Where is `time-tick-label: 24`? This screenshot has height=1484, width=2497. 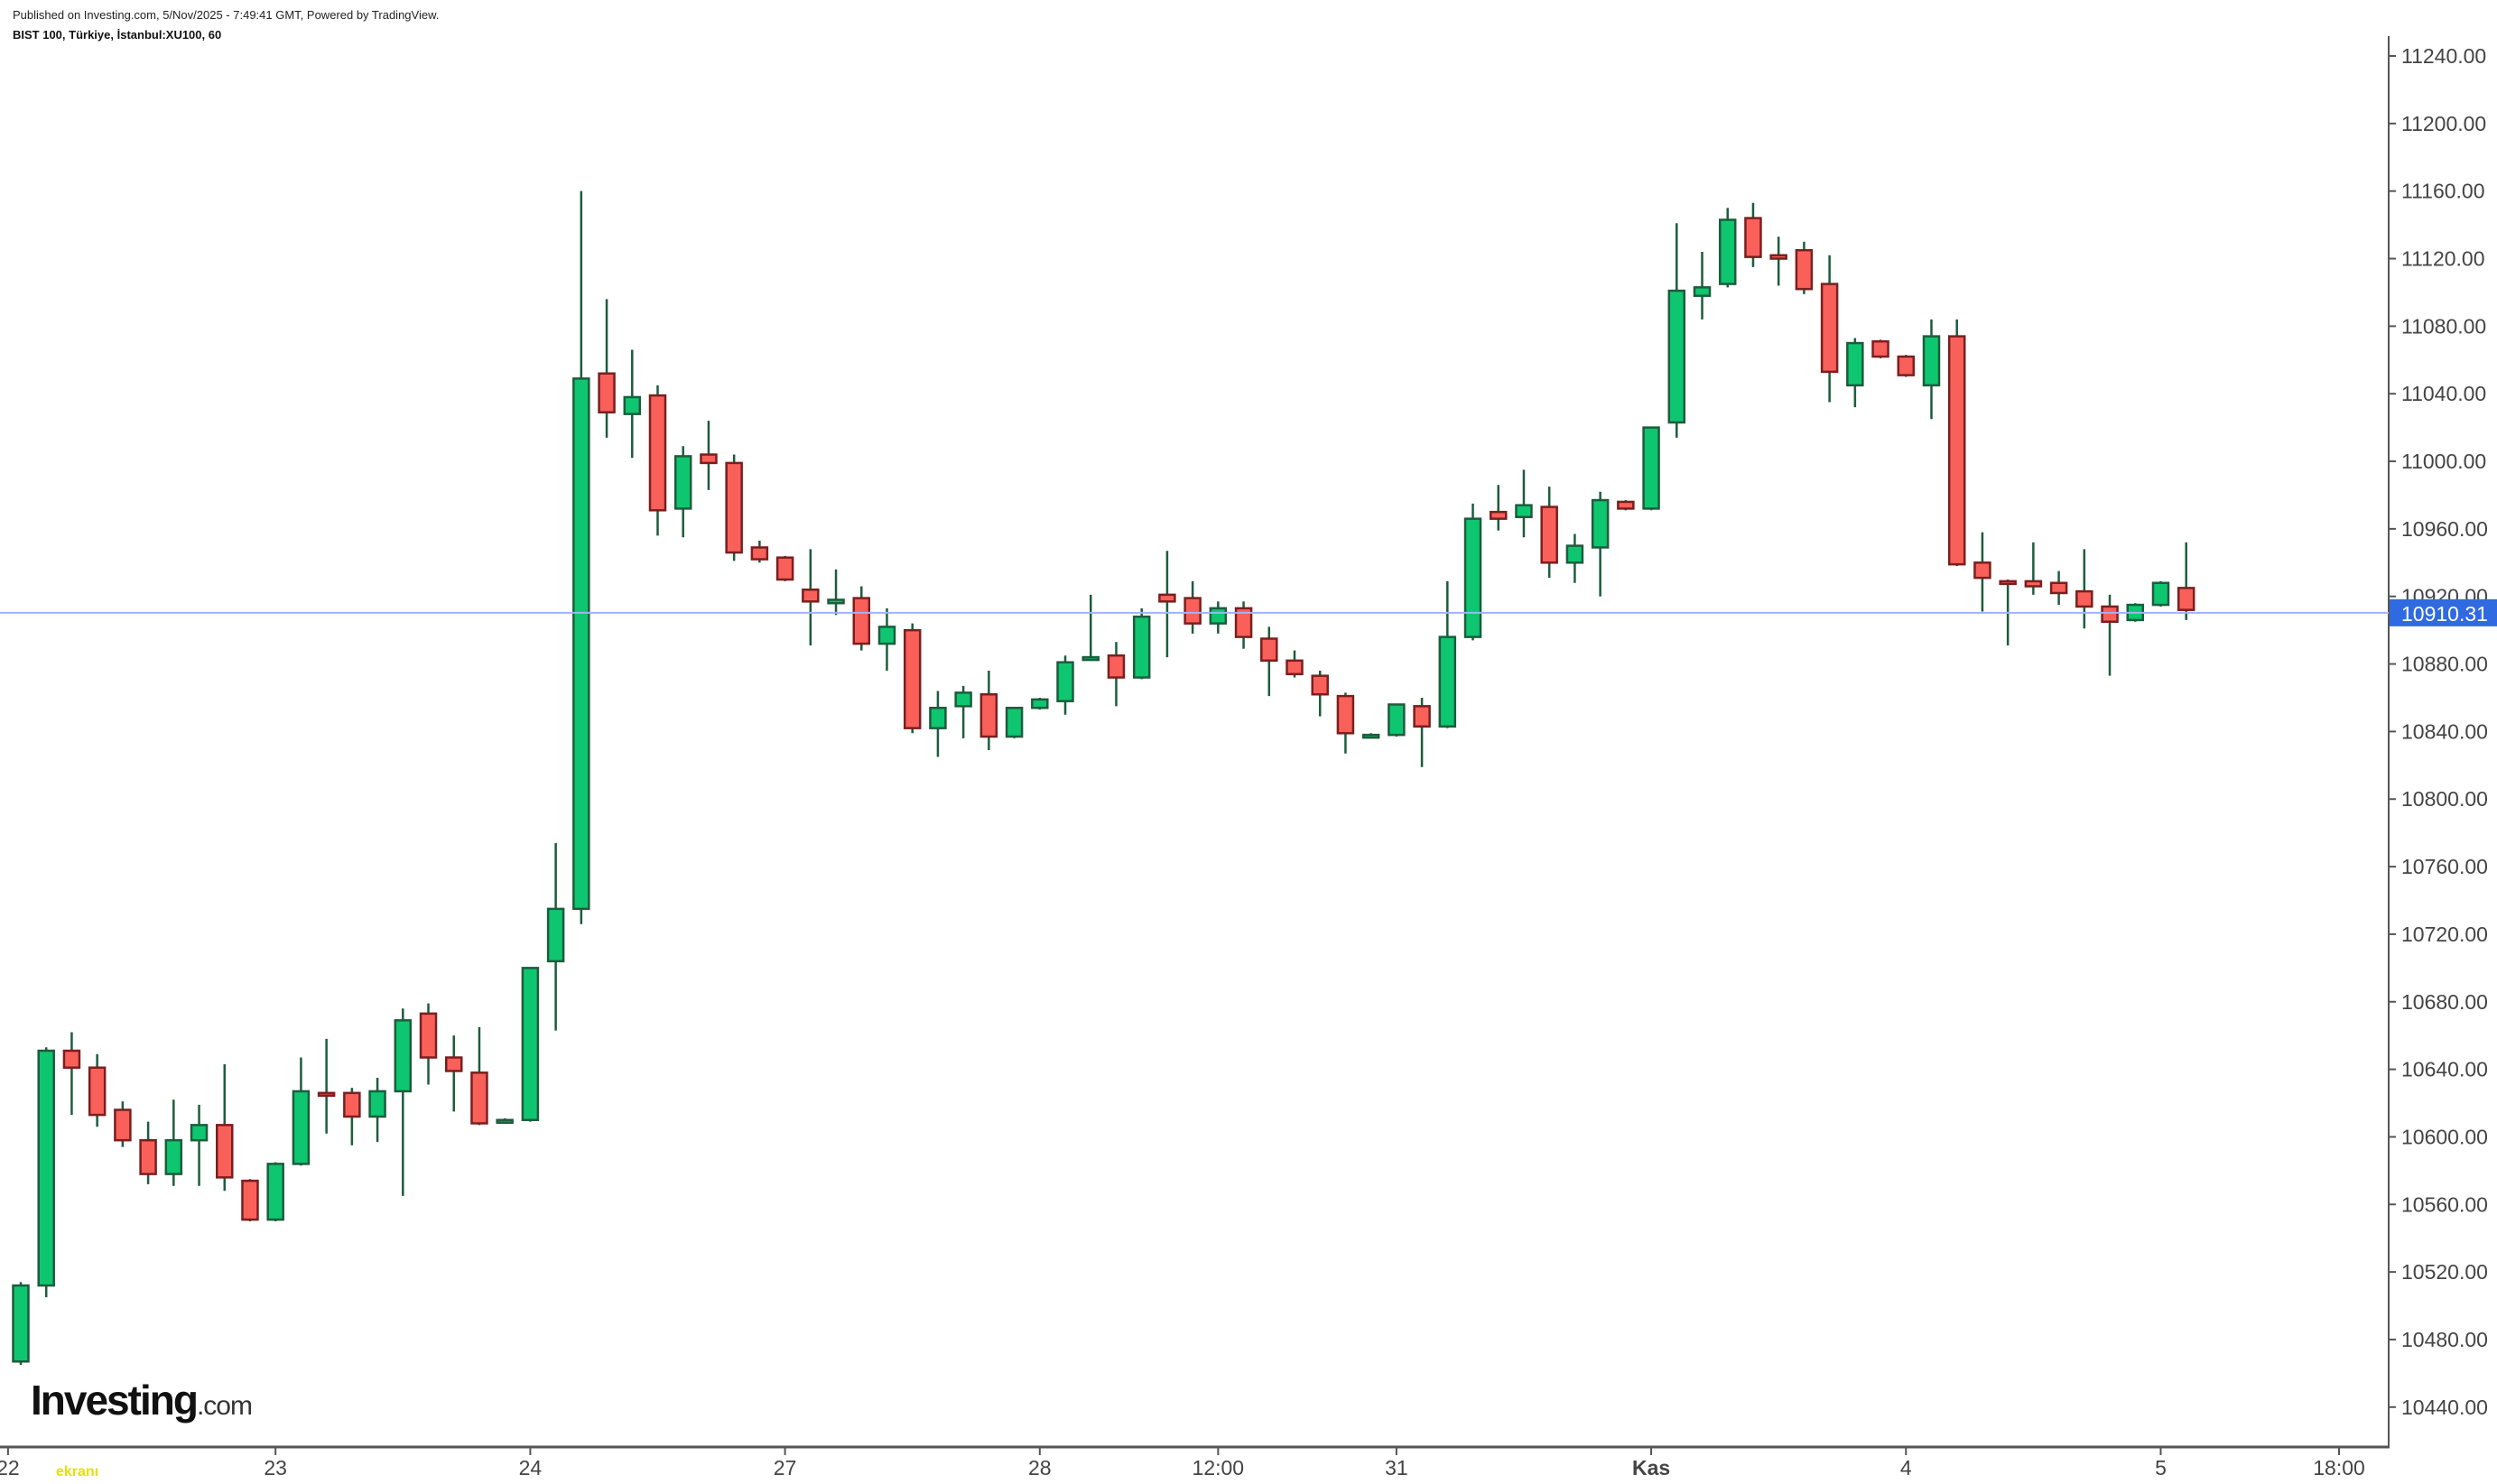 time-tick-label: 24 is located at coordinates (531, 1468).